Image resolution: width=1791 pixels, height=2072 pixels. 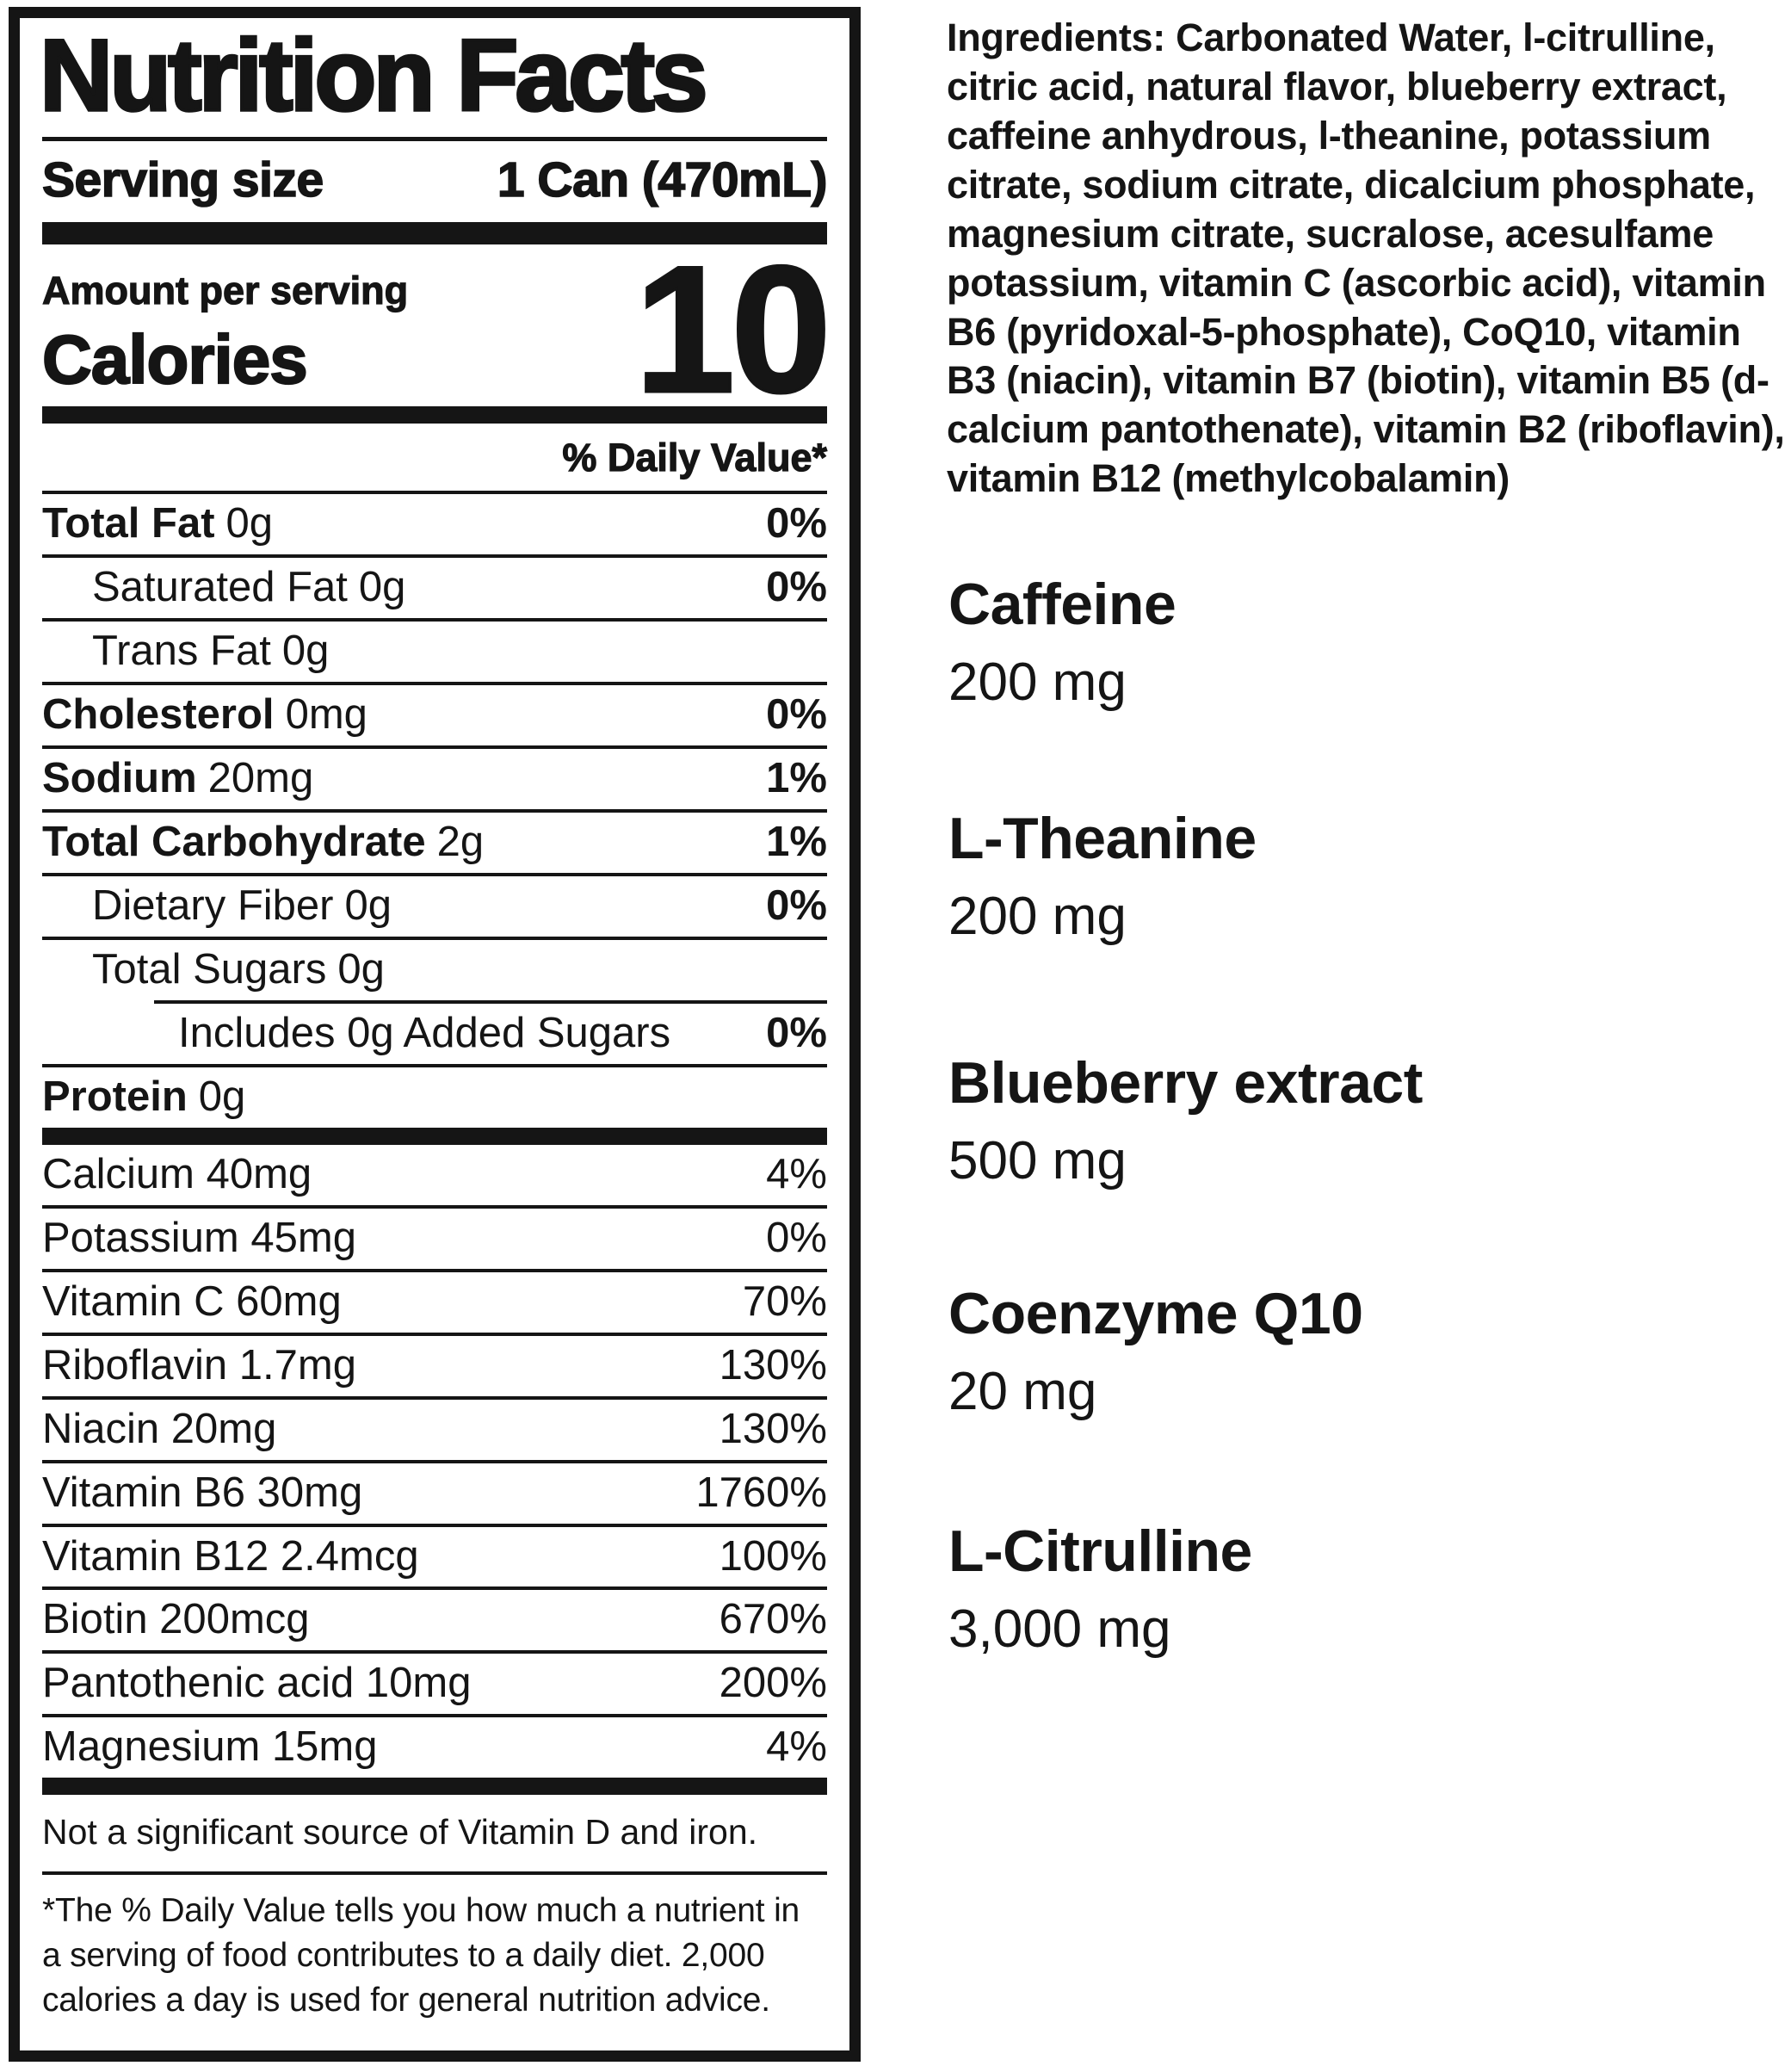 What do you see at coordinates (434, 1492) in the screenshot?
I see `micro-row-vitamin-b6: Vitamin B6 30mg 1760%` at bounding box center [434, 1492].